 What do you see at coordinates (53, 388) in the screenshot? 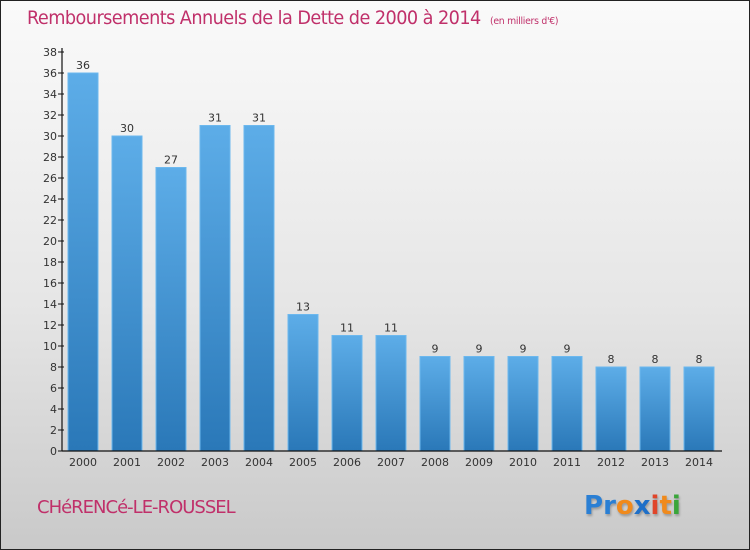
I see `y-tick-label-6: 6` at bounding box center [53, 388].